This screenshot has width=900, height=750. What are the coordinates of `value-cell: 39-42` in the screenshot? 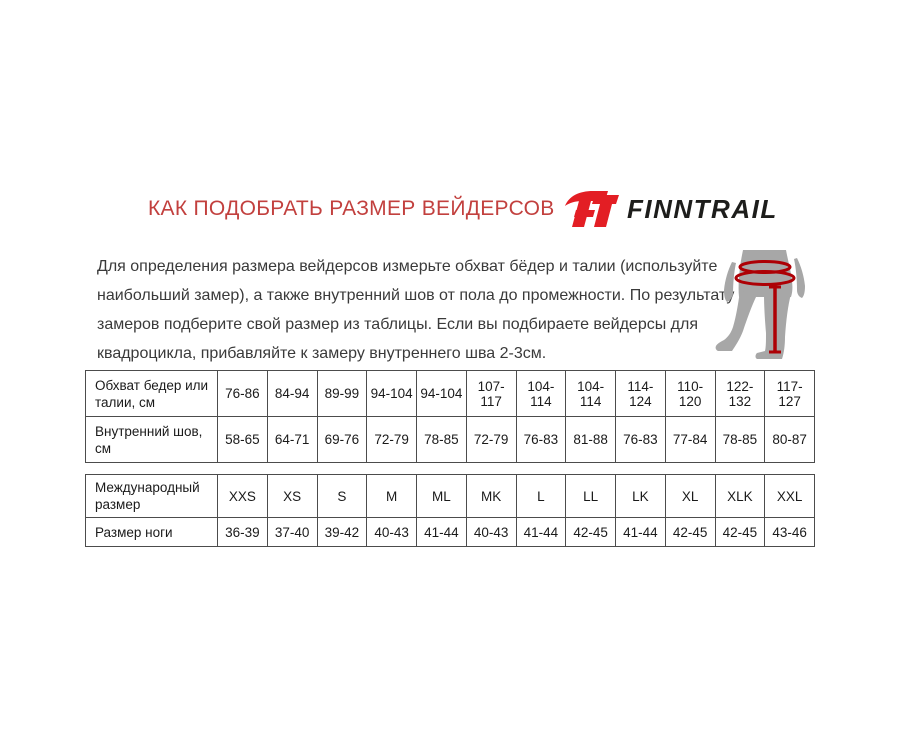 It's located at (342, 532).